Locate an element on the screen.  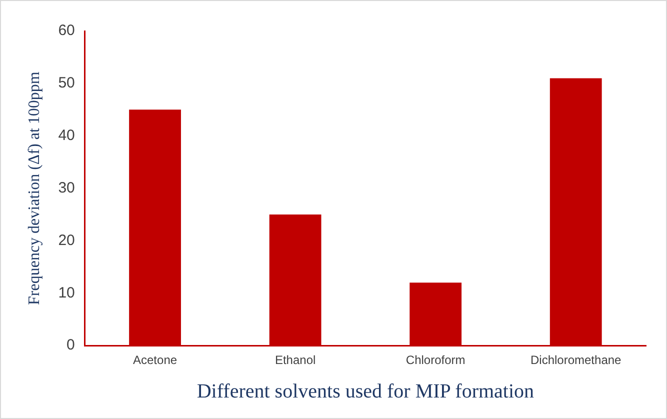
x-axis-title: Different solvents used for MIP formation is located at coordinates (365, 391).